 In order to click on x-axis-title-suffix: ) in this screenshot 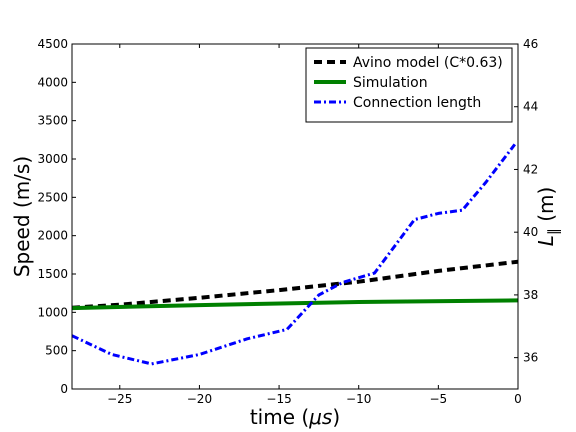, I will do `click(336, 417)`.